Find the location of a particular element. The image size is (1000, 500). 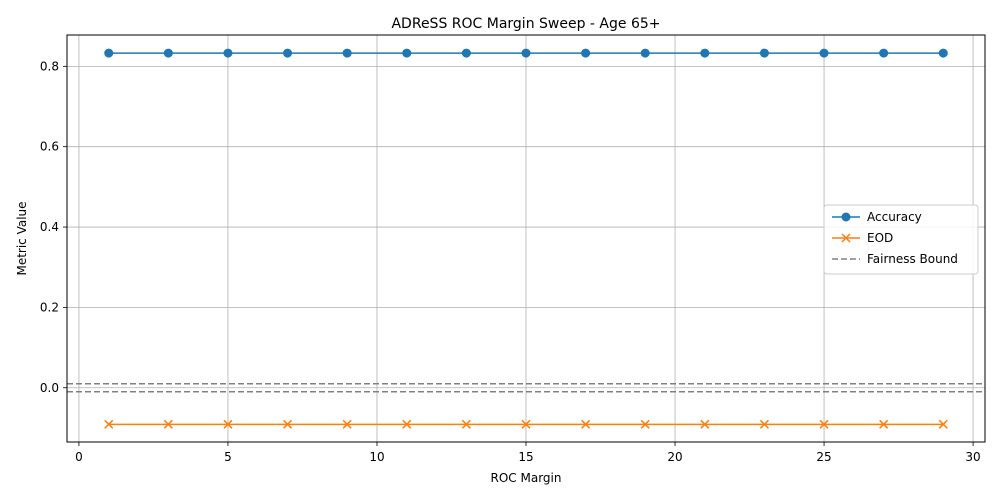

eod-series is located at coordinates (526, 424).